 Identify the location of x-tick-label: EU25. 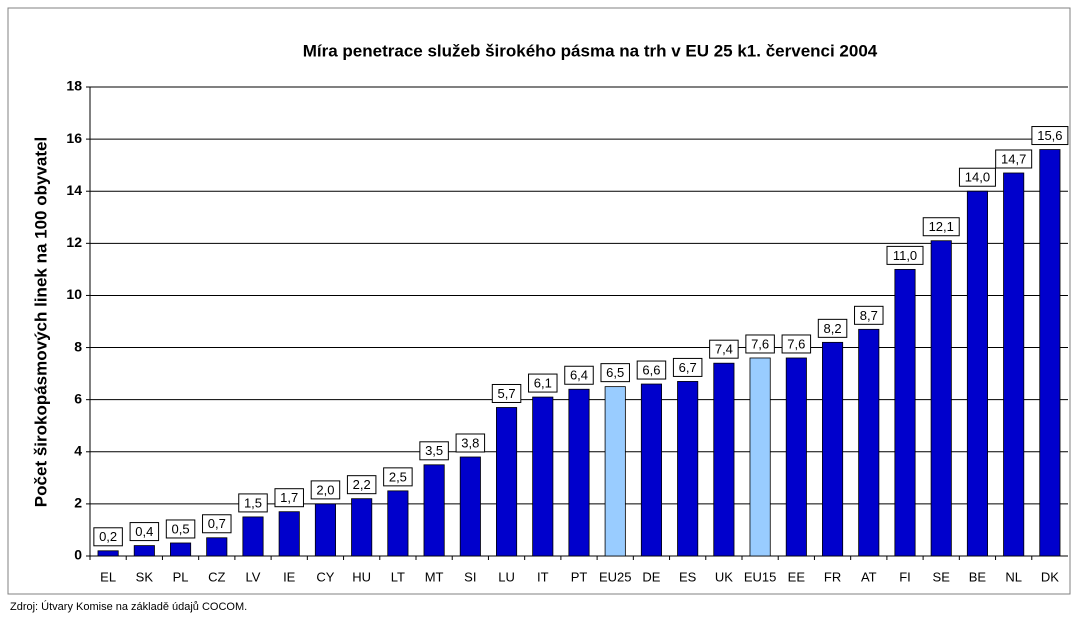
(615, 576).